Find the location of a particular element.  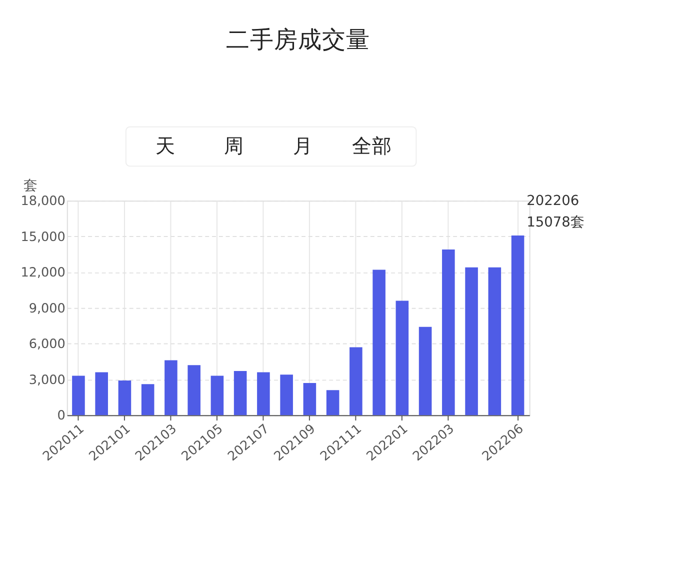

annotation: 15078套 is located at coordinates (555, 222).